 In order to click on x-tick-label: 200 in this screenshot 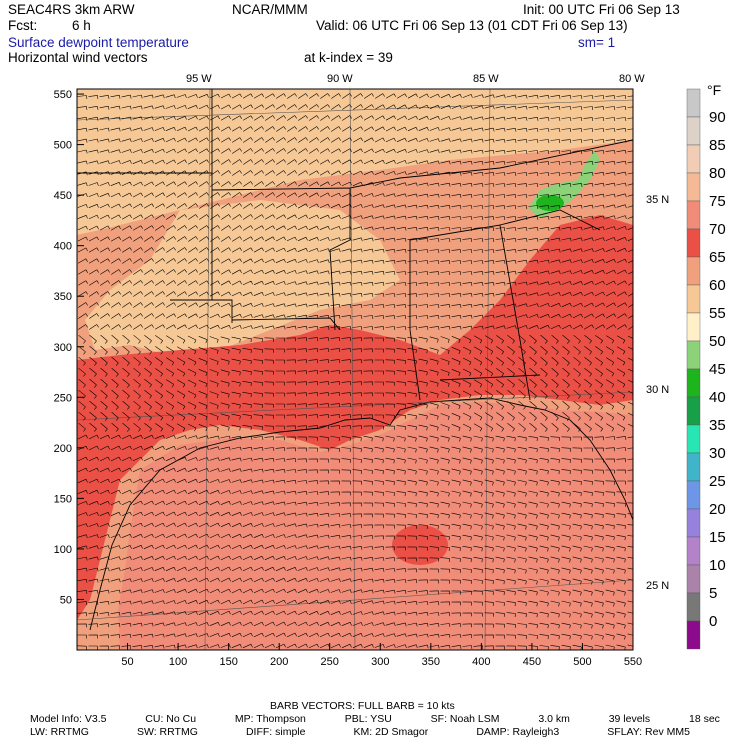, I will do `click(279, 662)`.